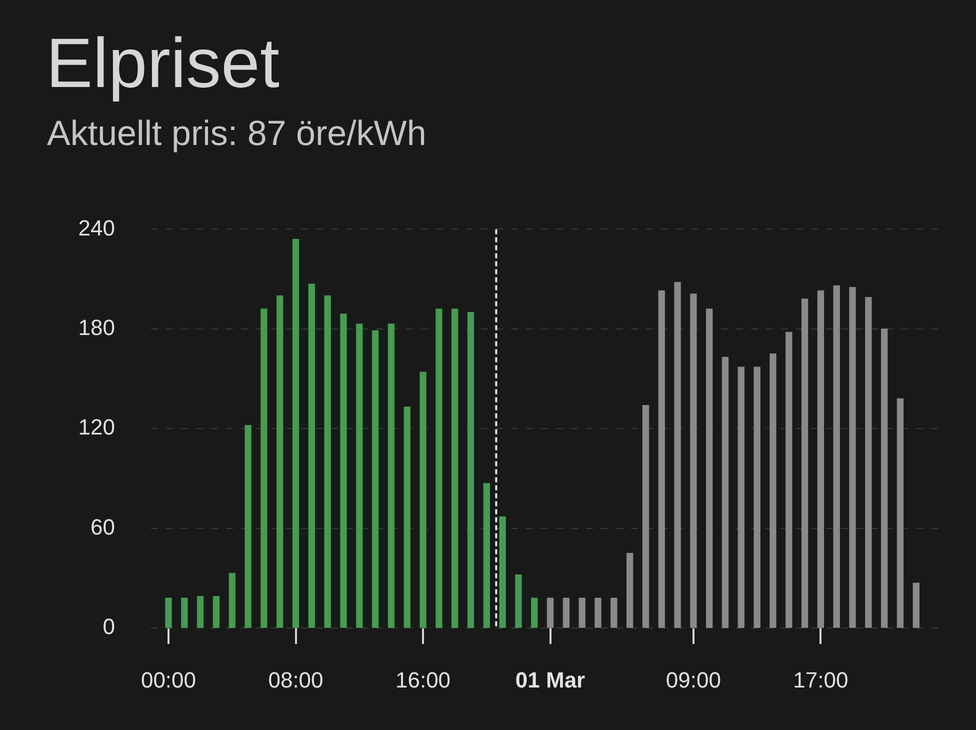 The width and height of the screenshot is (976, 730). I want to click on y-tick-label: 180, so click(96, 327).